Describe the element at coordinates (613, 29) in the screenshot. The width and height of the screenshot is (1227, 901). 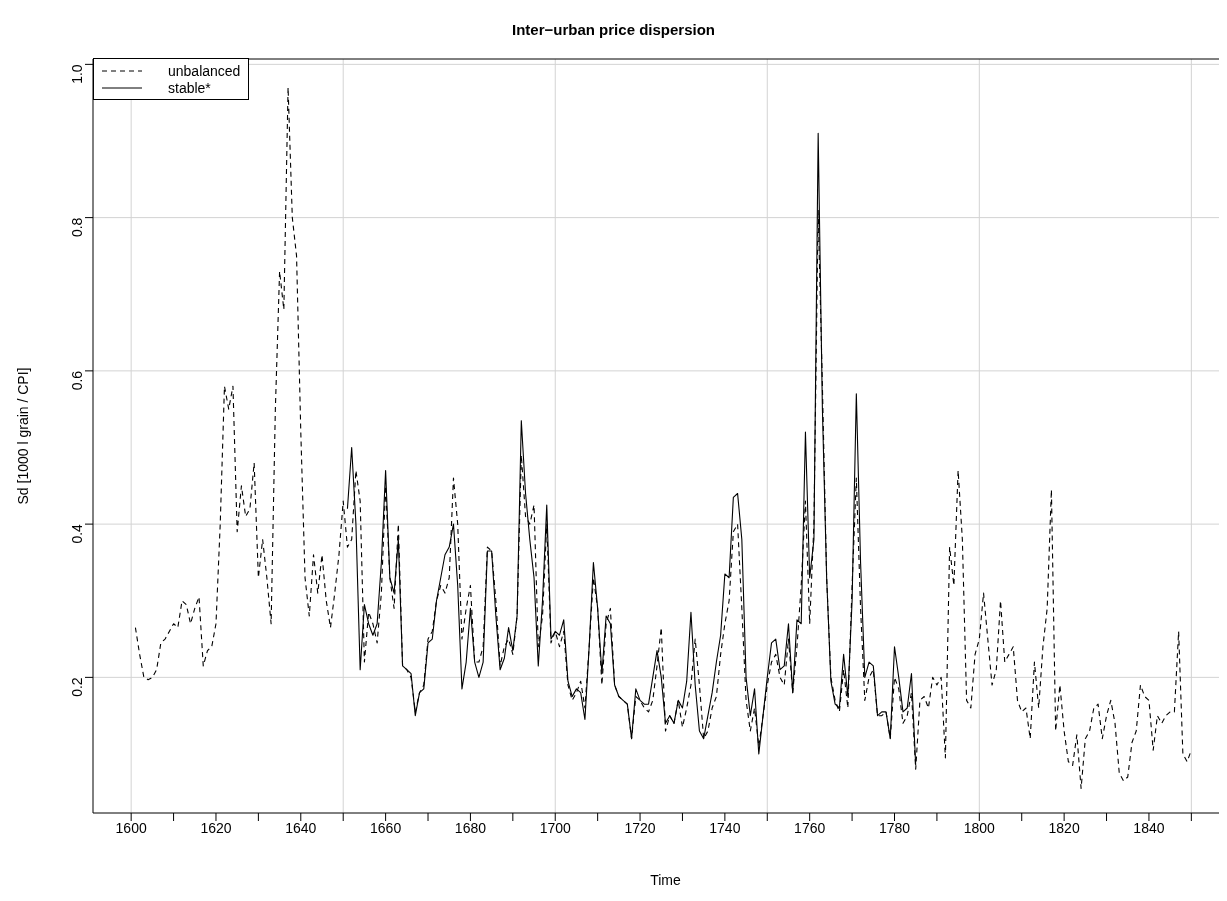
I see `chart-title: Inter−urban price dispersion` at that location.